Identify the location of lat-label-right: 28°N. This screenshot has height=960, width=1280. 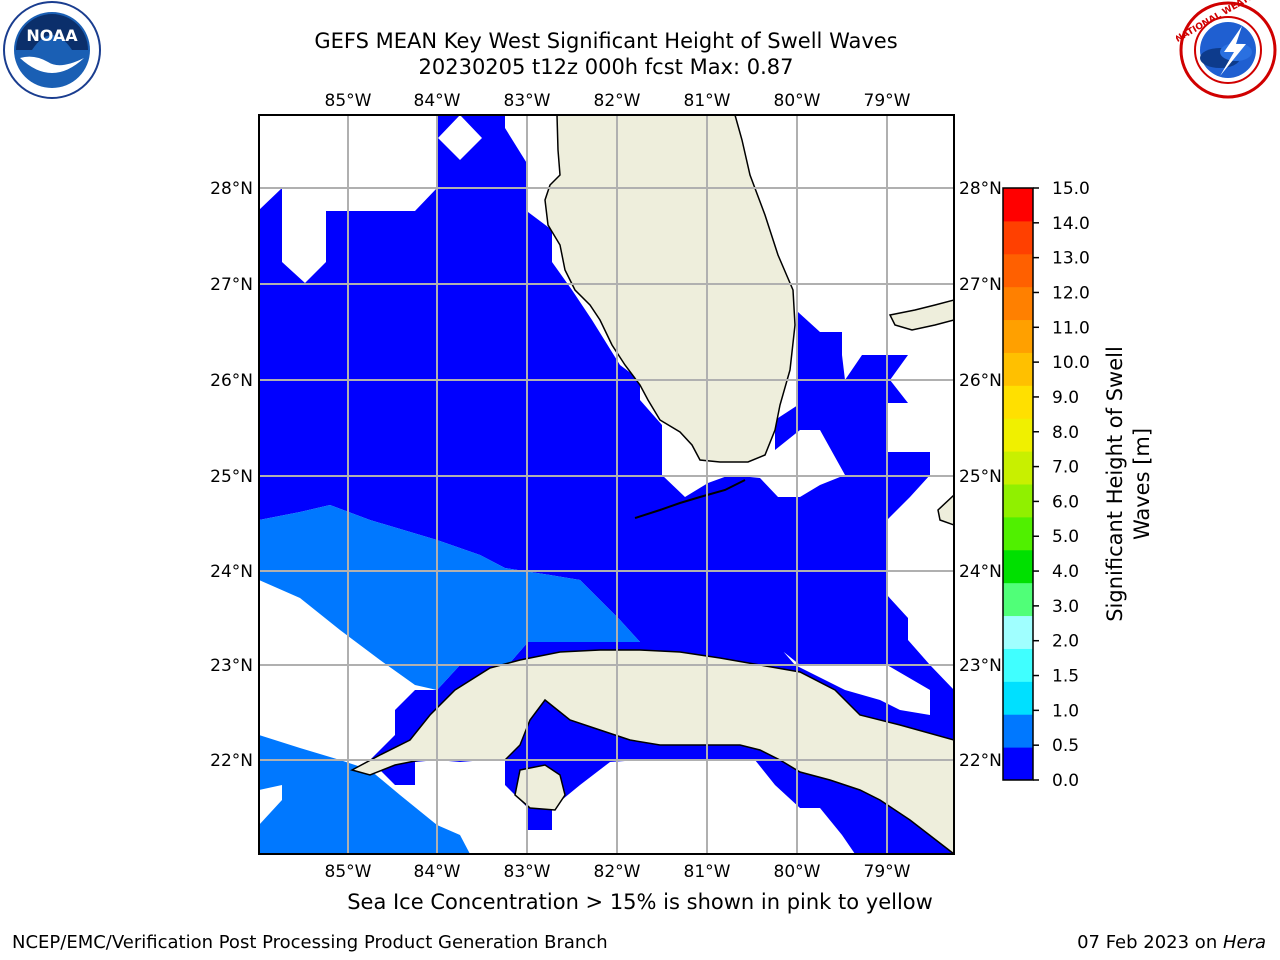
(980, 189).